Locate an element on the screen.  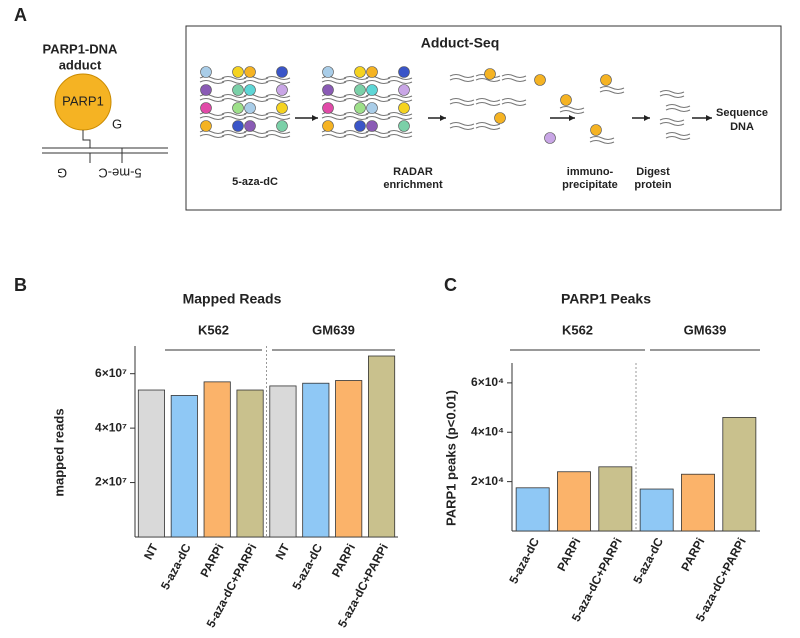
y-tick-label: 2×10⁷ is located at coordinates (111, 482).